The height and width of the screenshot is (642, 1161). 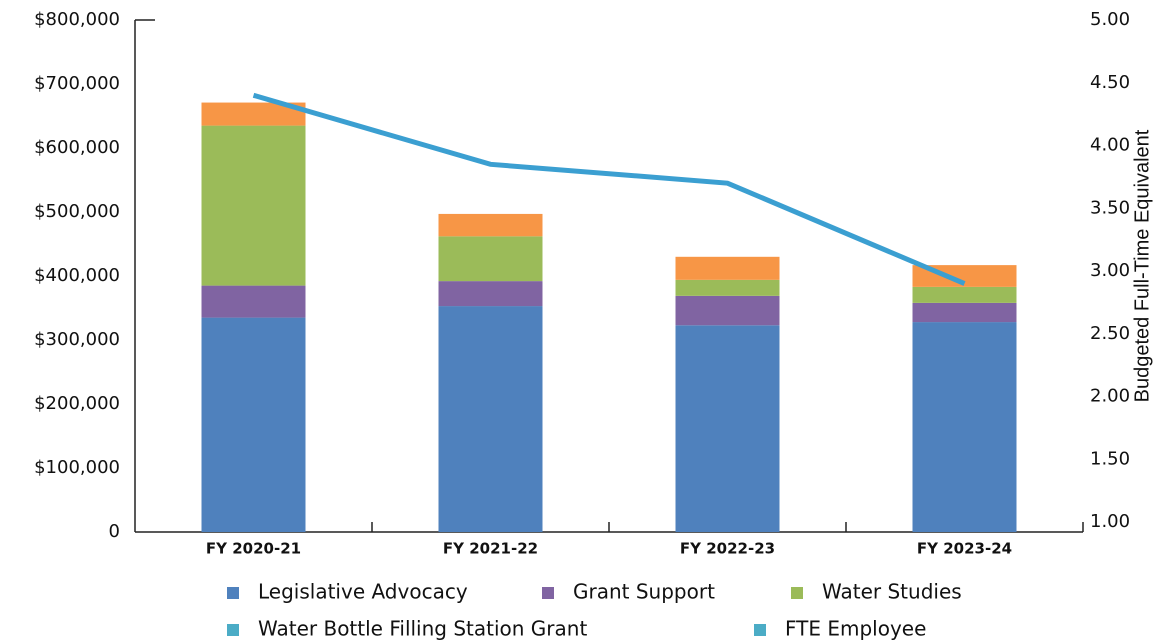 What do you see at coordinates (1110, 270) in the screenshot?
I see `y2-tick-label: 3.00` at bounding box center [1110, 270].